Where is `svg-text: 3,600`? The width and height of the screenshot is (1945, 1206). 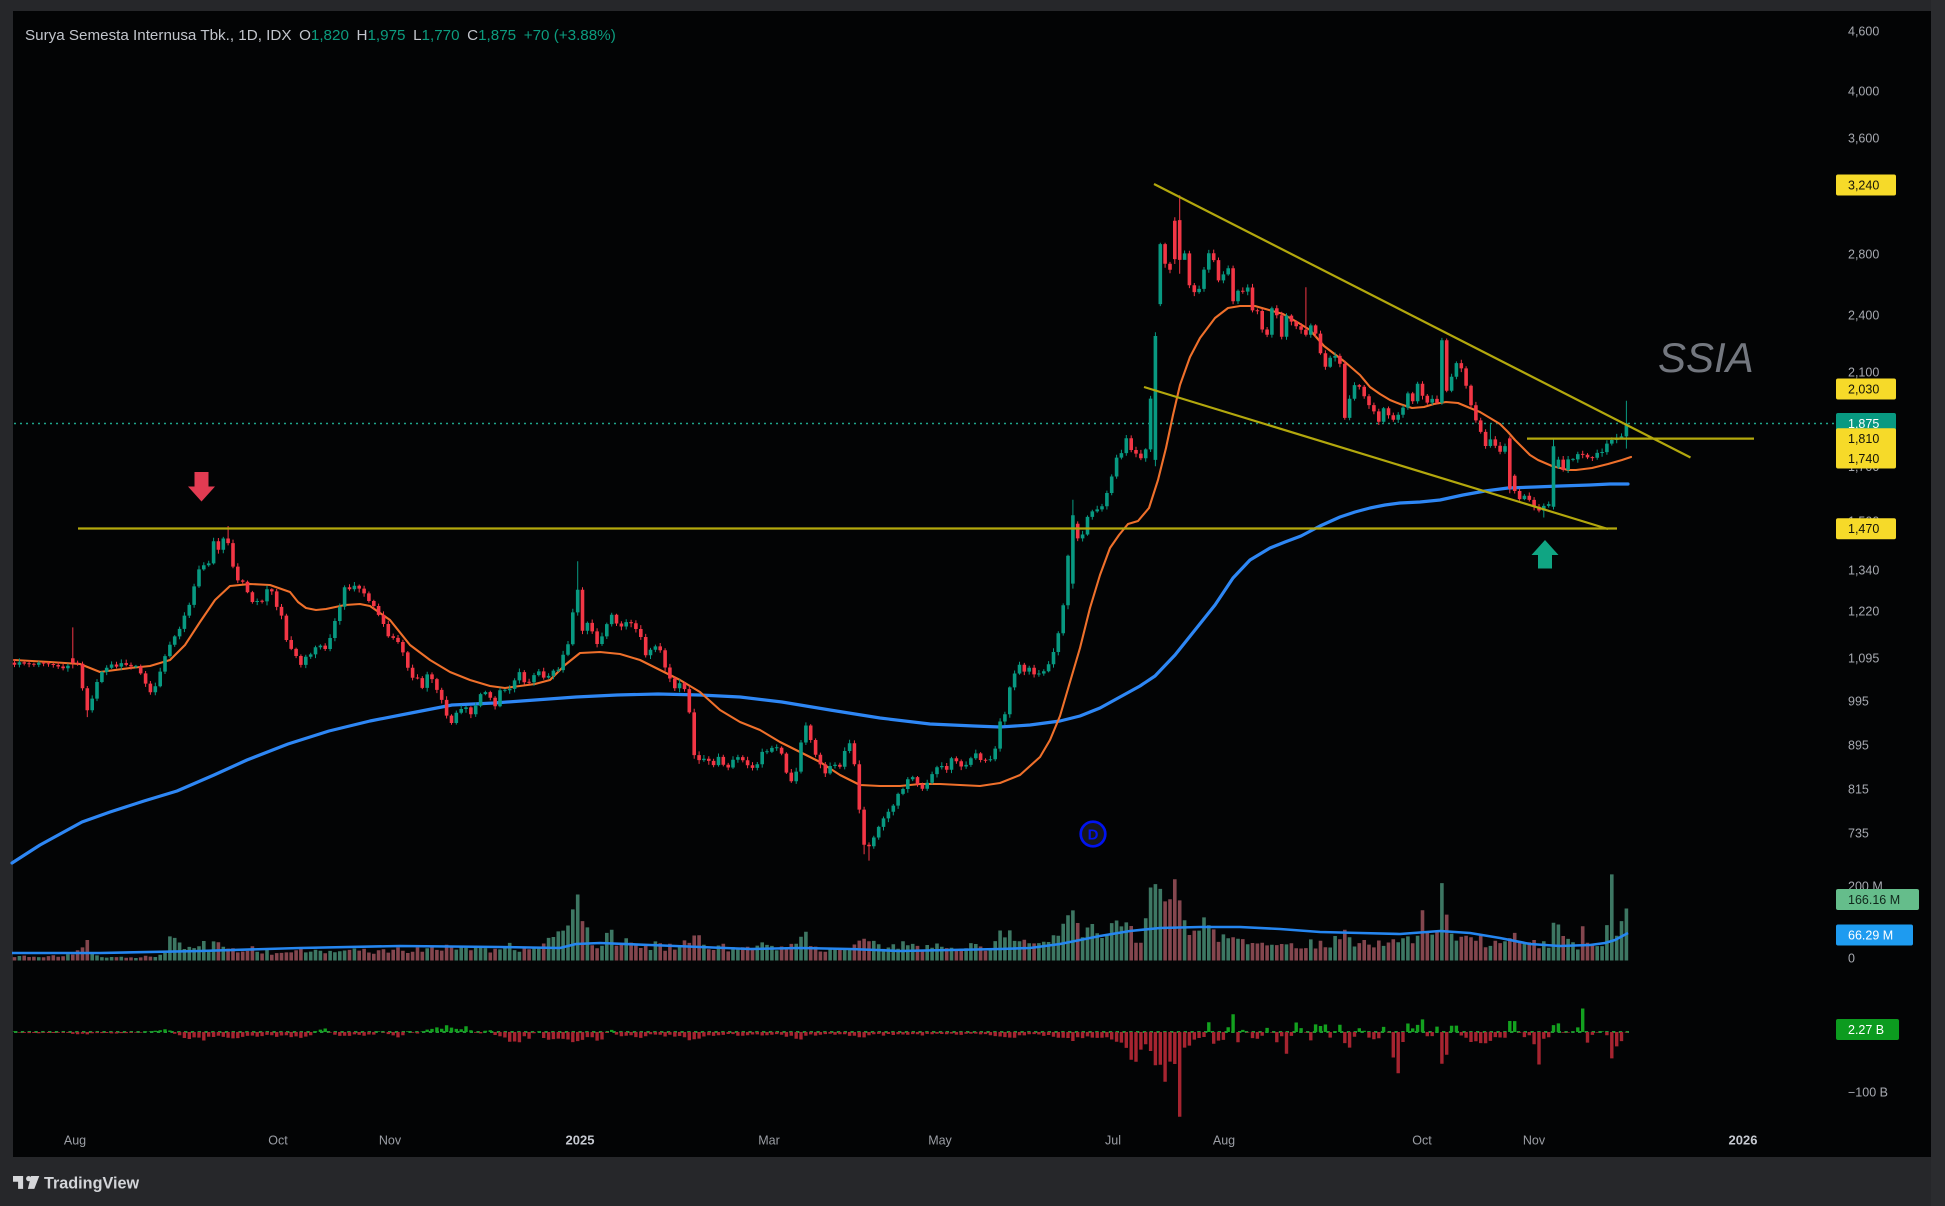 svg-text: 3,600 is located at coordinates (1863, 138).